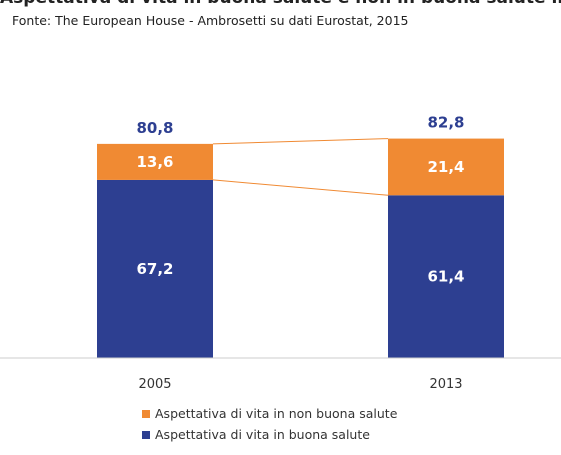 This screenshot has width=561, height=455. What do you see at coordinates (445, 123) in the screenshot?
I see `total-label-2013: 82,8` at bounding box center [445, 123].